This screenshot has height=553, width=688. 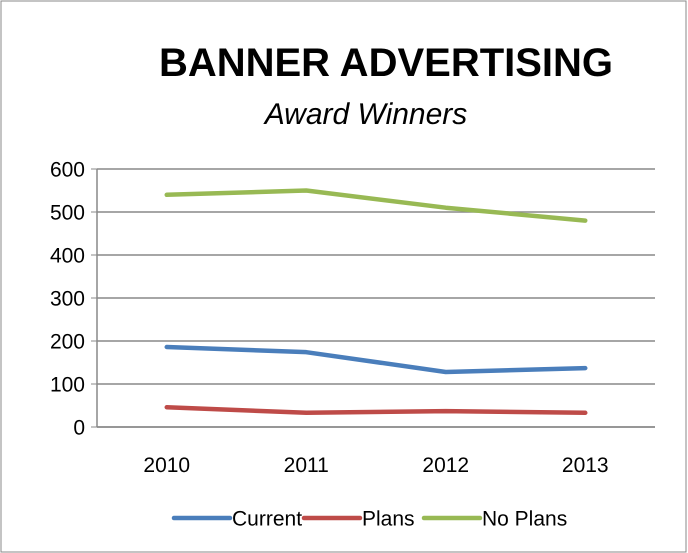 What do you see at coordinates (525, 518) in the screenshot?
I see `legend-label: No Plans` at bounding box center [525, 518].